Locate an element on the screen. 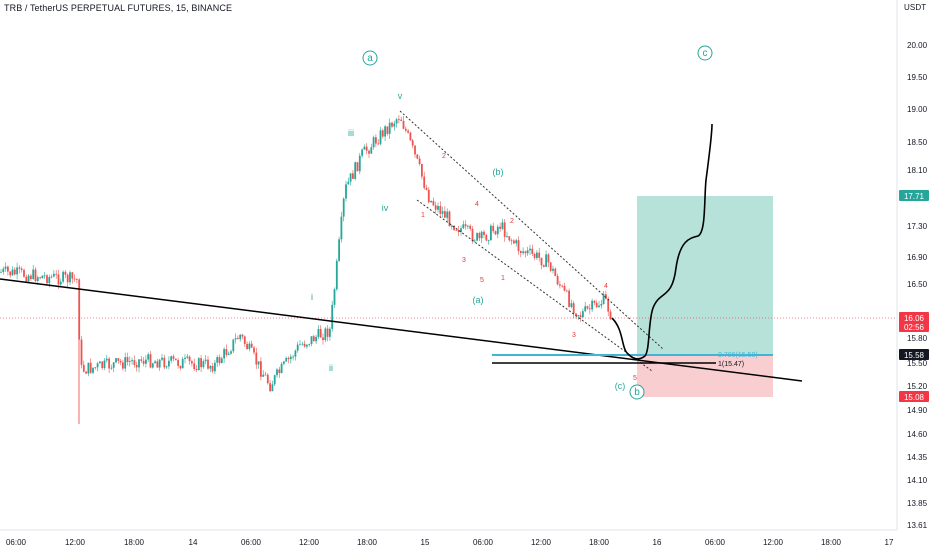 Image resolution: width=932 pixels, height=550 pixels. time-tick-label: 06:00 is located at coordinates (251, 542).